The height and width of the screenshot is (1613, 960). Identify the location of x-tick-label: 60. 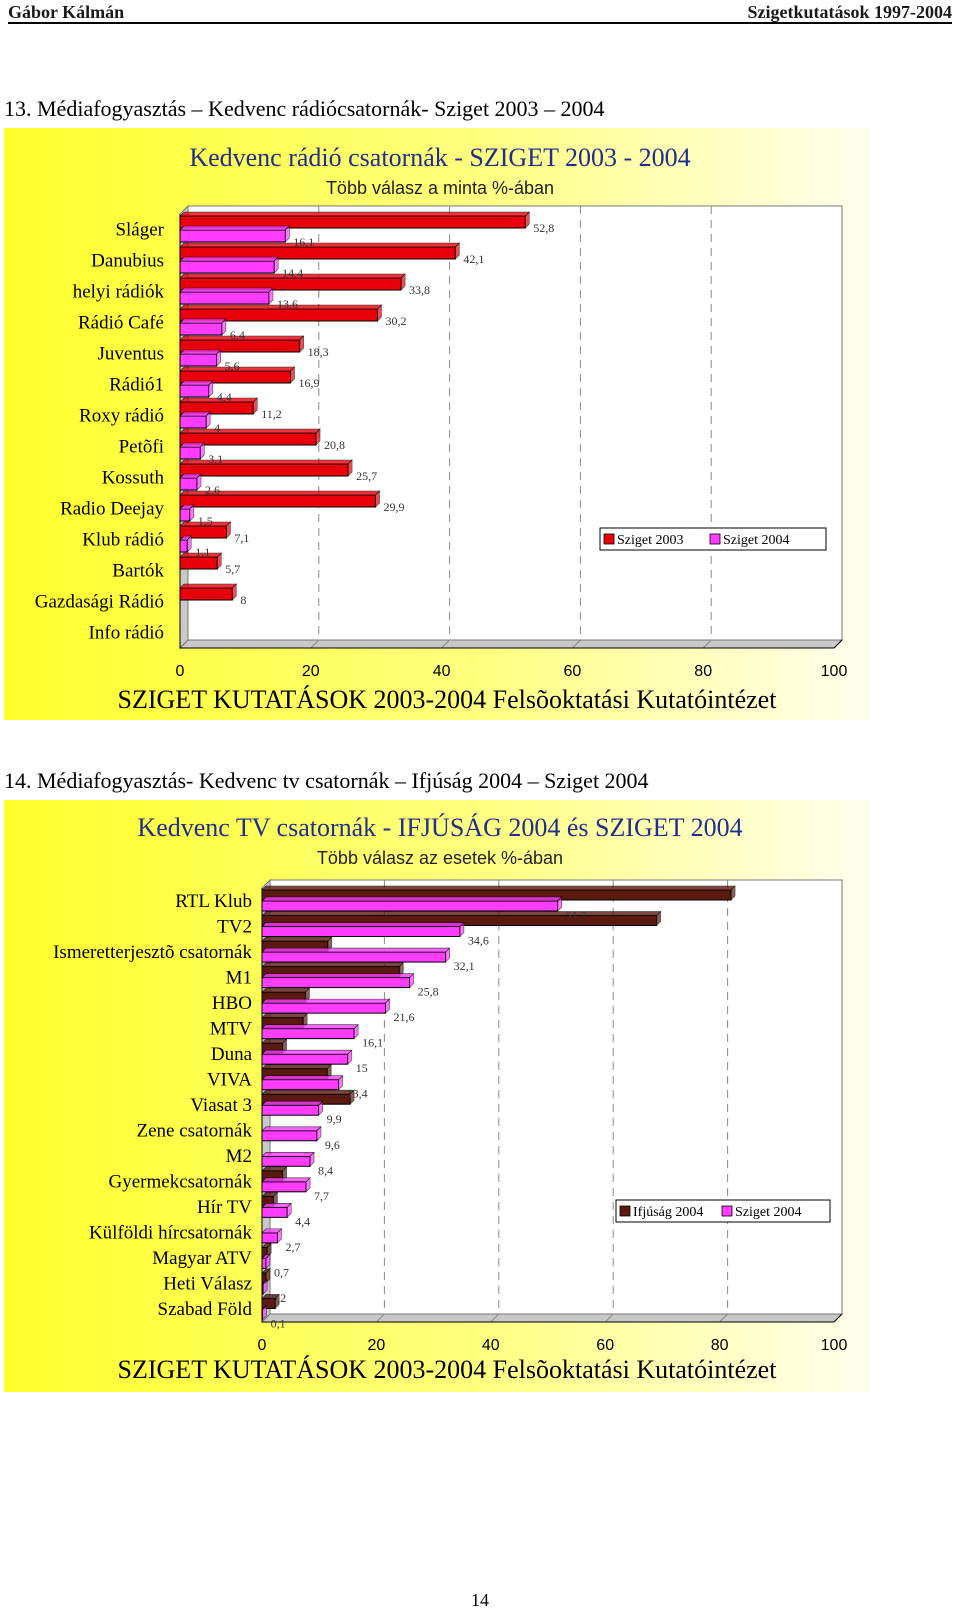
(605, 1345).